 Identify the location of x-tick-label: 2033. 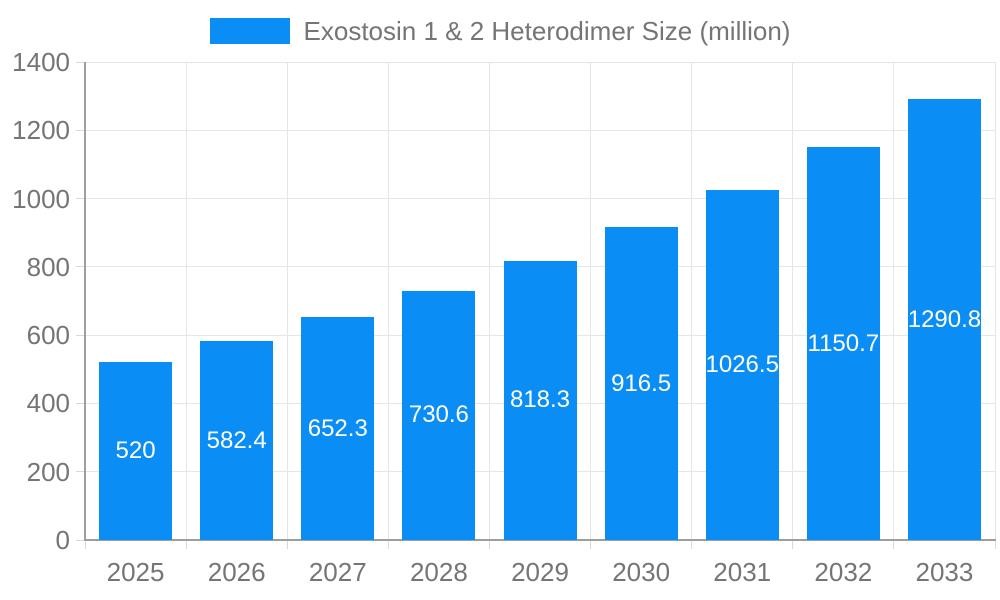
(944, 572).